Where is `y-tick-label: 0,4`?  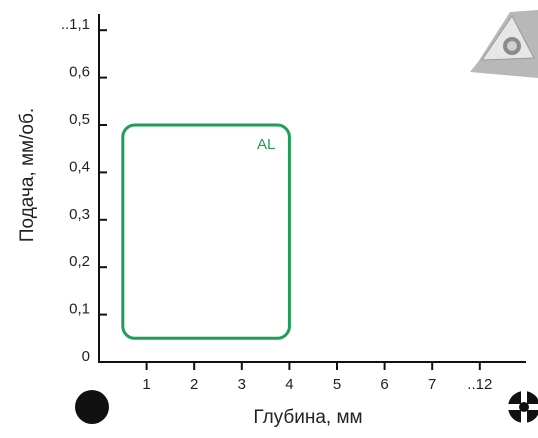
y-tick-label: 0,4 is located at coordinates (79, 166).